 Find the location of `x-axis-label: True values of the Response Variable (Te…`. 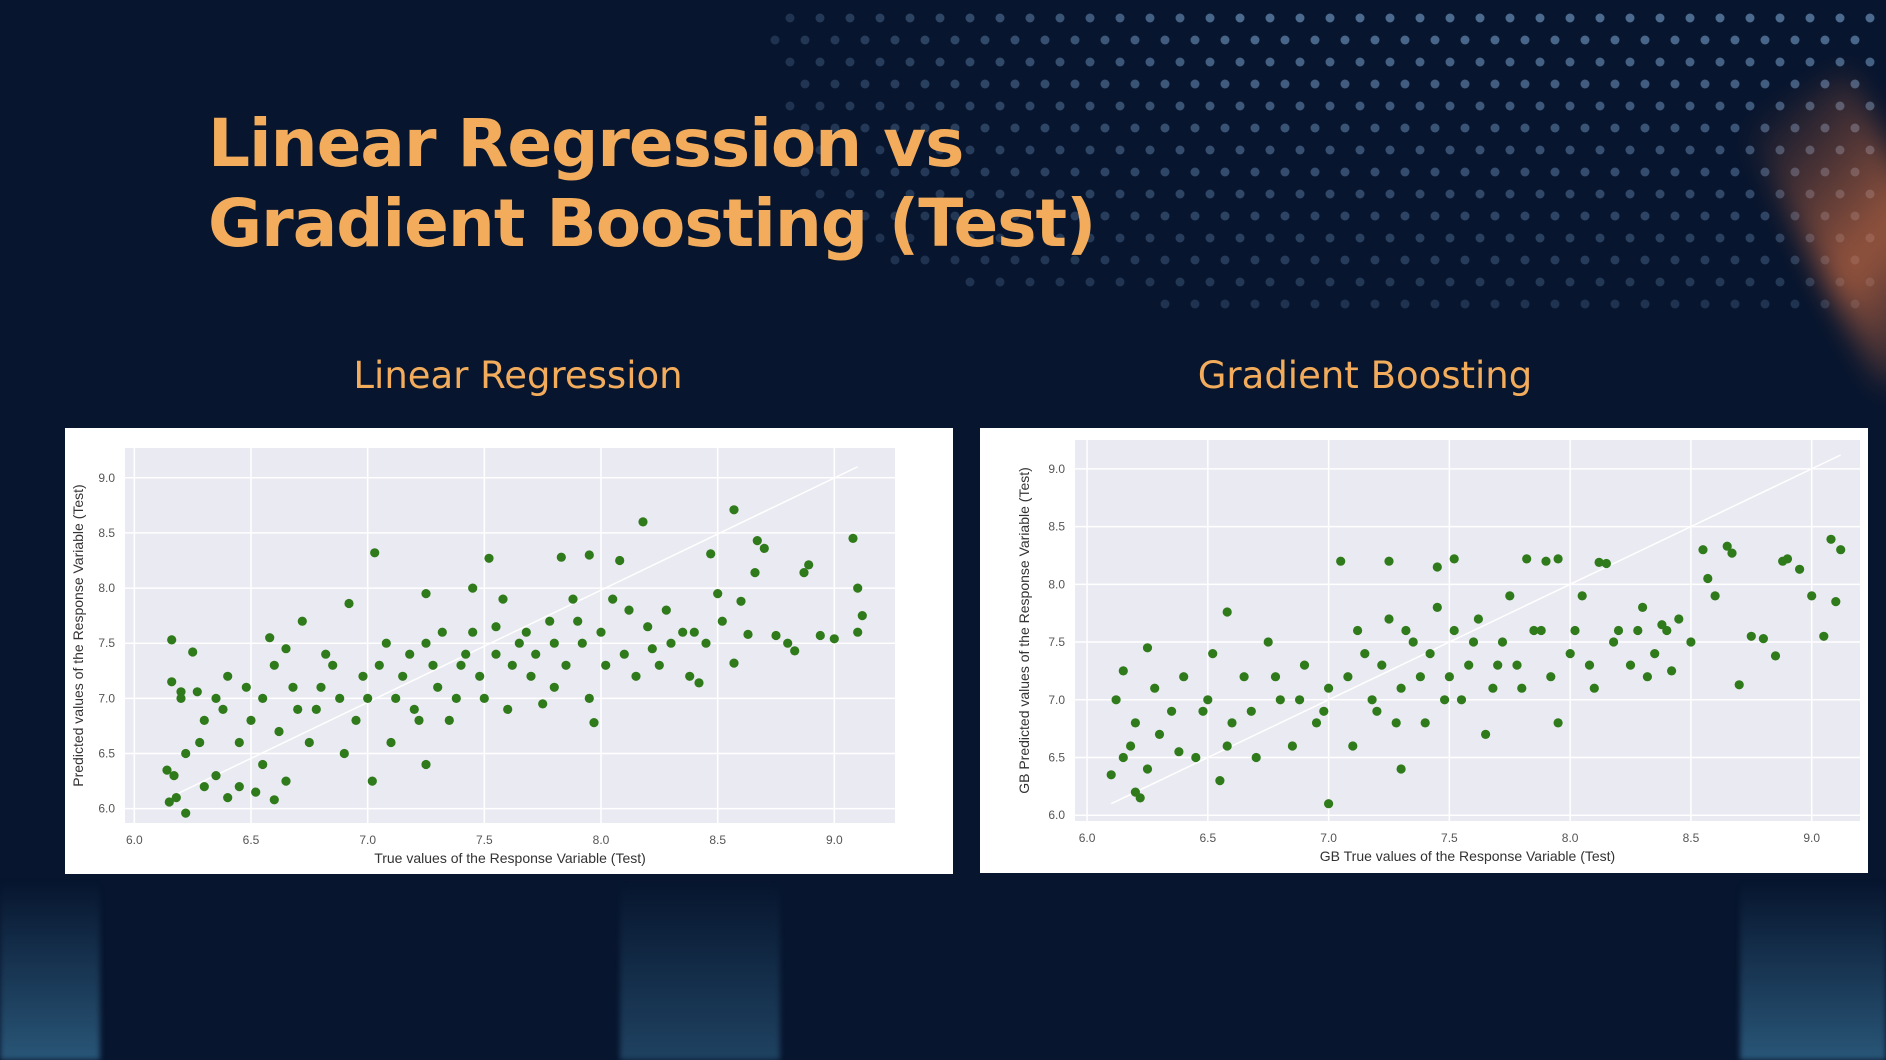

x-axis-label: True values of the Response Variable (Te… is located at coordinates (510, 858).